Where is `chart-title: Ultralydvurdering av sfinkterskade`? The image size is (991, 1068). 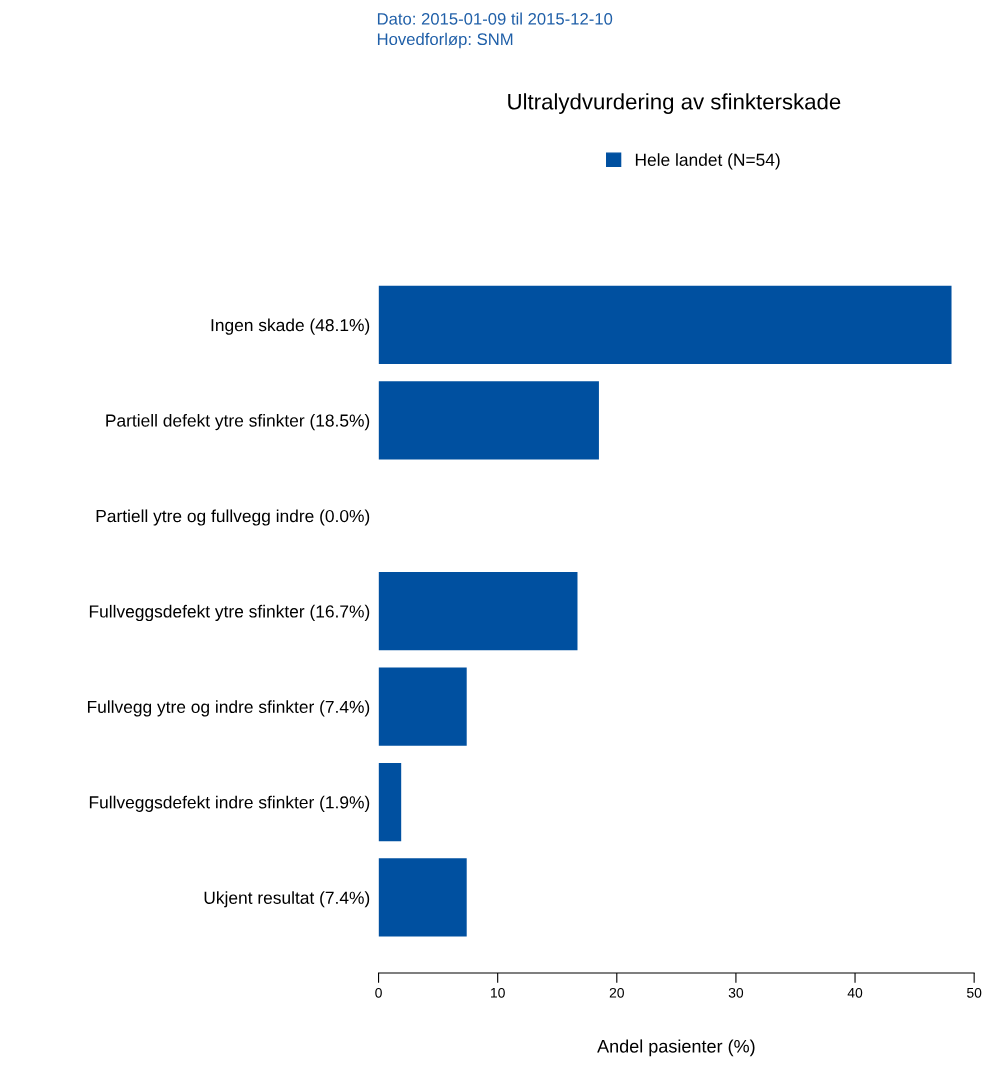
chart-title: Ultralydvurdering av sfinkterskade is located at coordinates (674, 103).